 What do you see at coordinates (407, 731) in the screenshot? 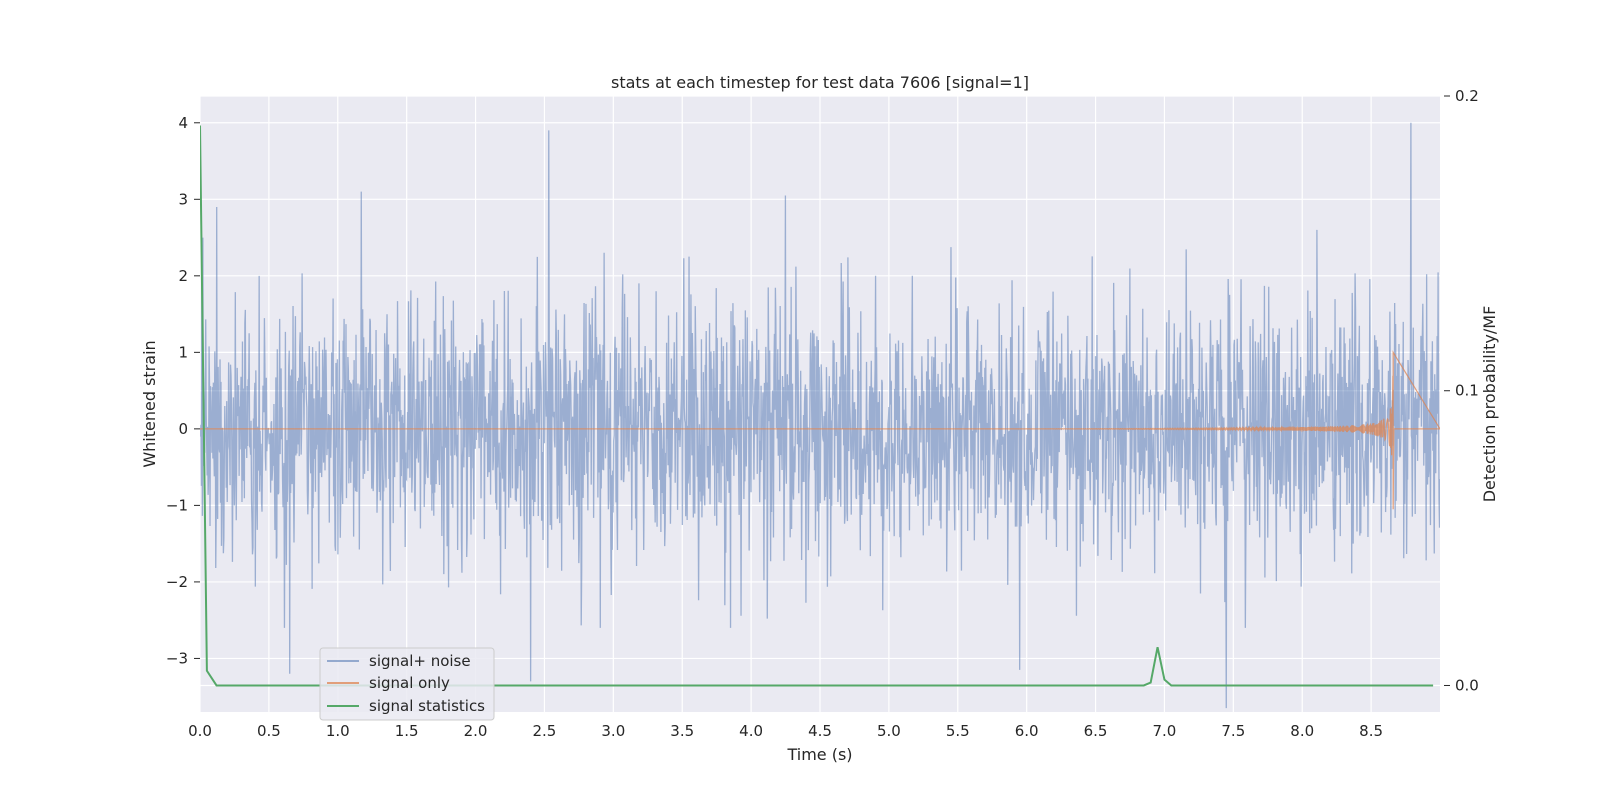
I see `x-tick-label: 1.5` at bounding box center [407, 731].